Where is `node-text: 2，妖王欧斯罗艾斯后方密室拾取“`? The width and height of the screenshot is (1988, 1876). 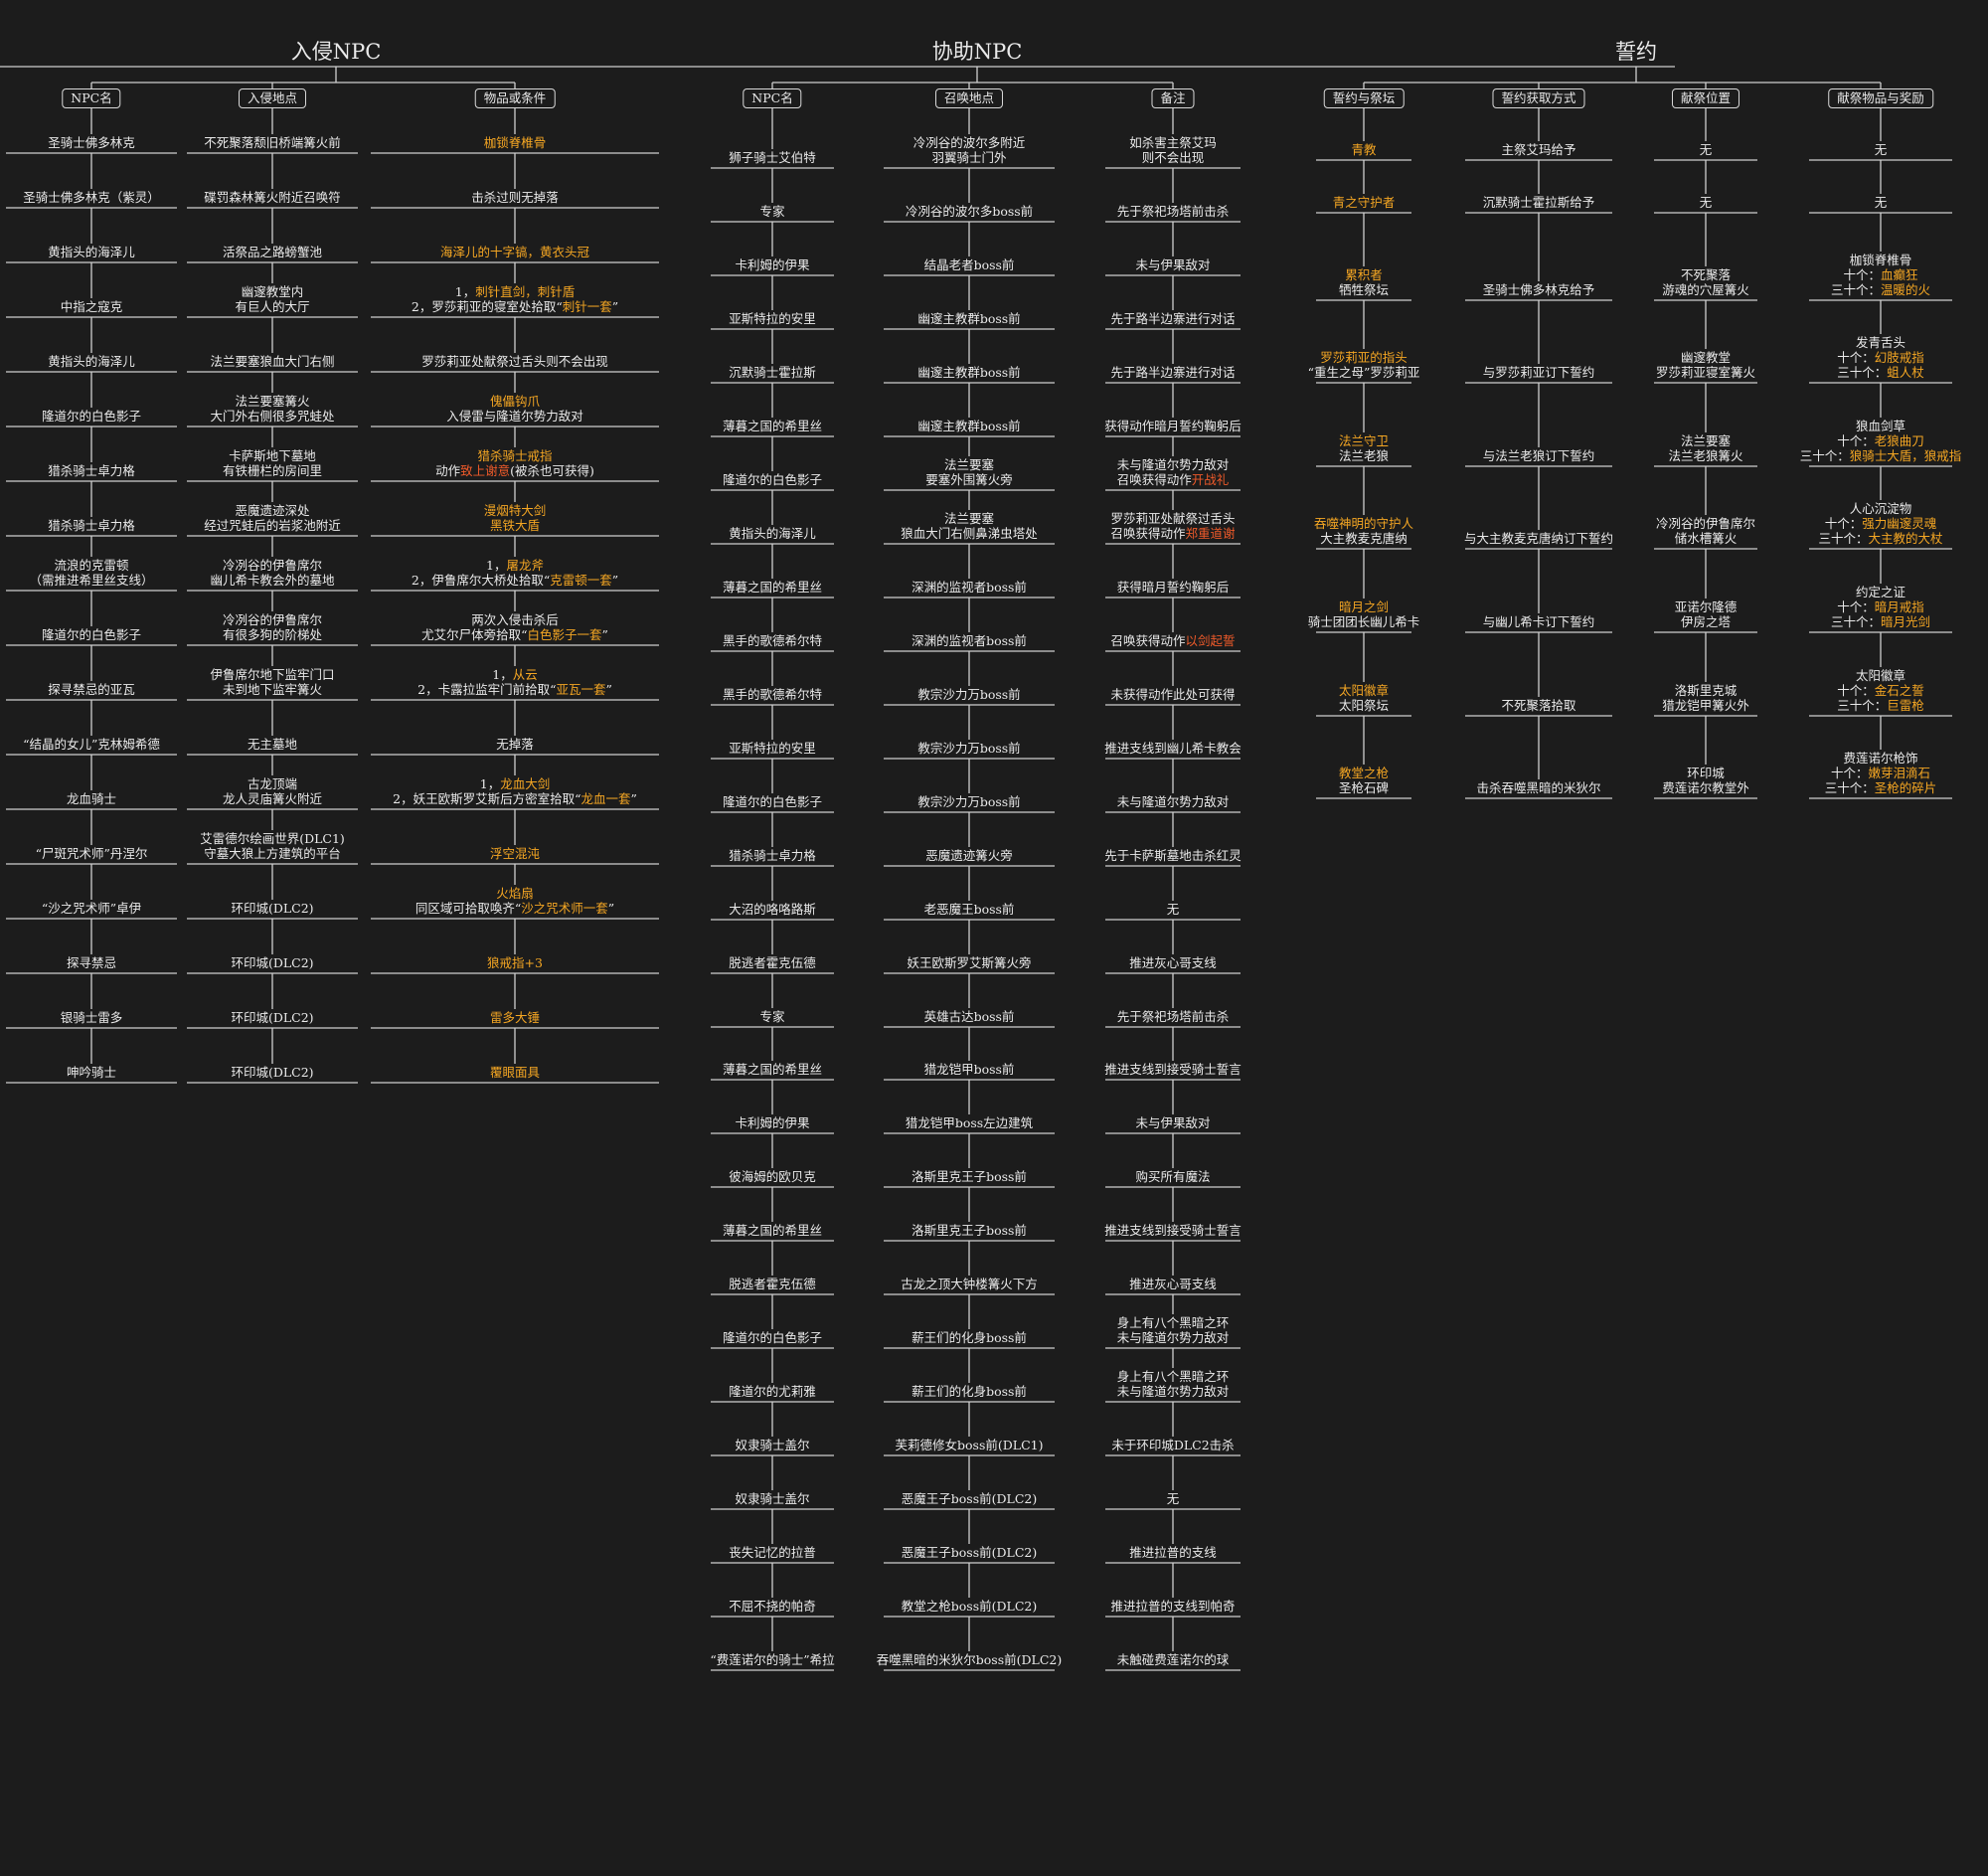 node-text: 2，妖王欧斯罗艾斯后方密室拾取“ is located at coordinates (487, 798).